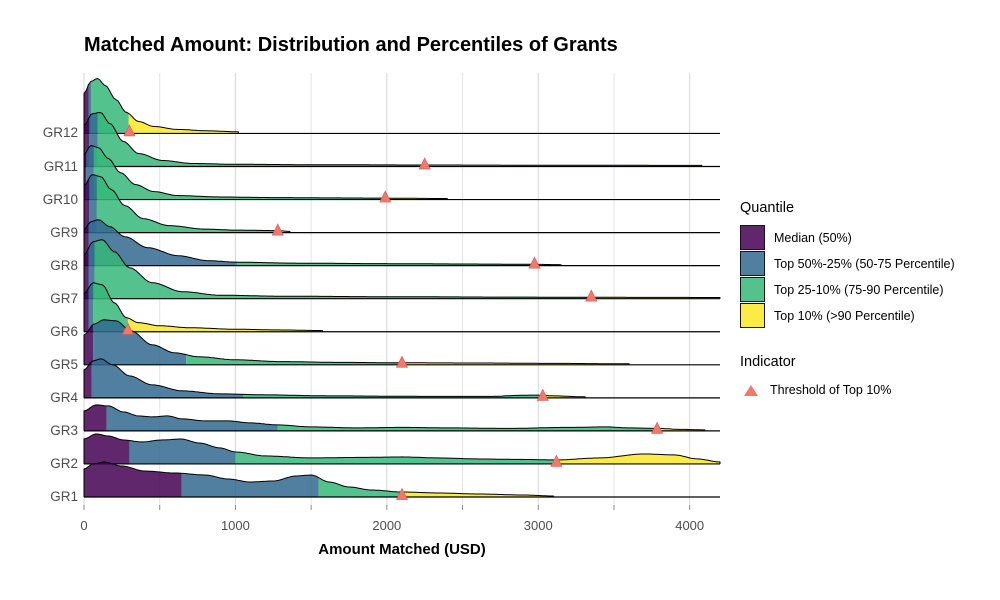 This screenshot has width=1000, height=600. What do you see at coordinates (235, 525) in the screenshot?
I see `x-tick-label: 1000` at bounding box center [235, 525].